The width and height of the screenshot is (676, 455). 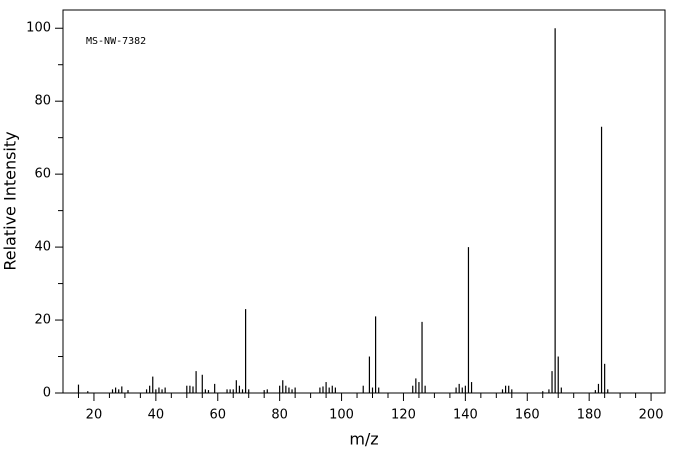 I want to click on x-tick-label: 40, so click(x=156, y=415).